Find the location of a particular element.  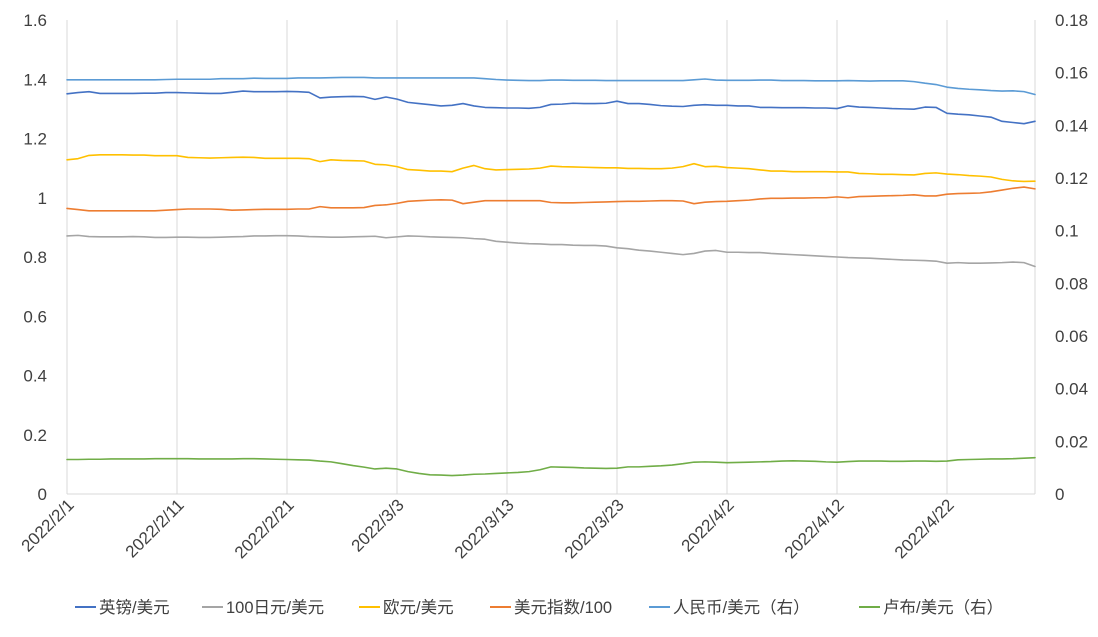

right-y-tick-label-4: 0.08 is located at coordinates (1071, 283).